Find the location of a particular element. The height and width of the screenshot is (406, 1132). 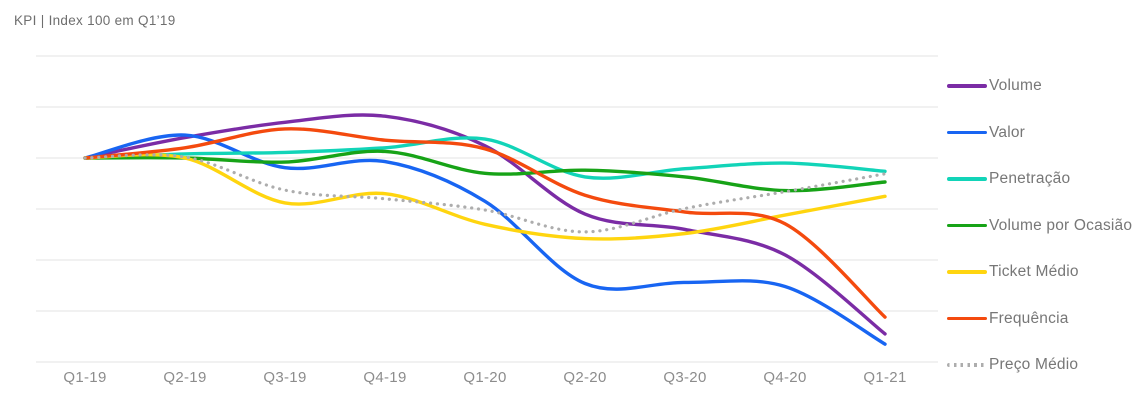

legend-label: Penetração is located at coordinates (1030, 178).